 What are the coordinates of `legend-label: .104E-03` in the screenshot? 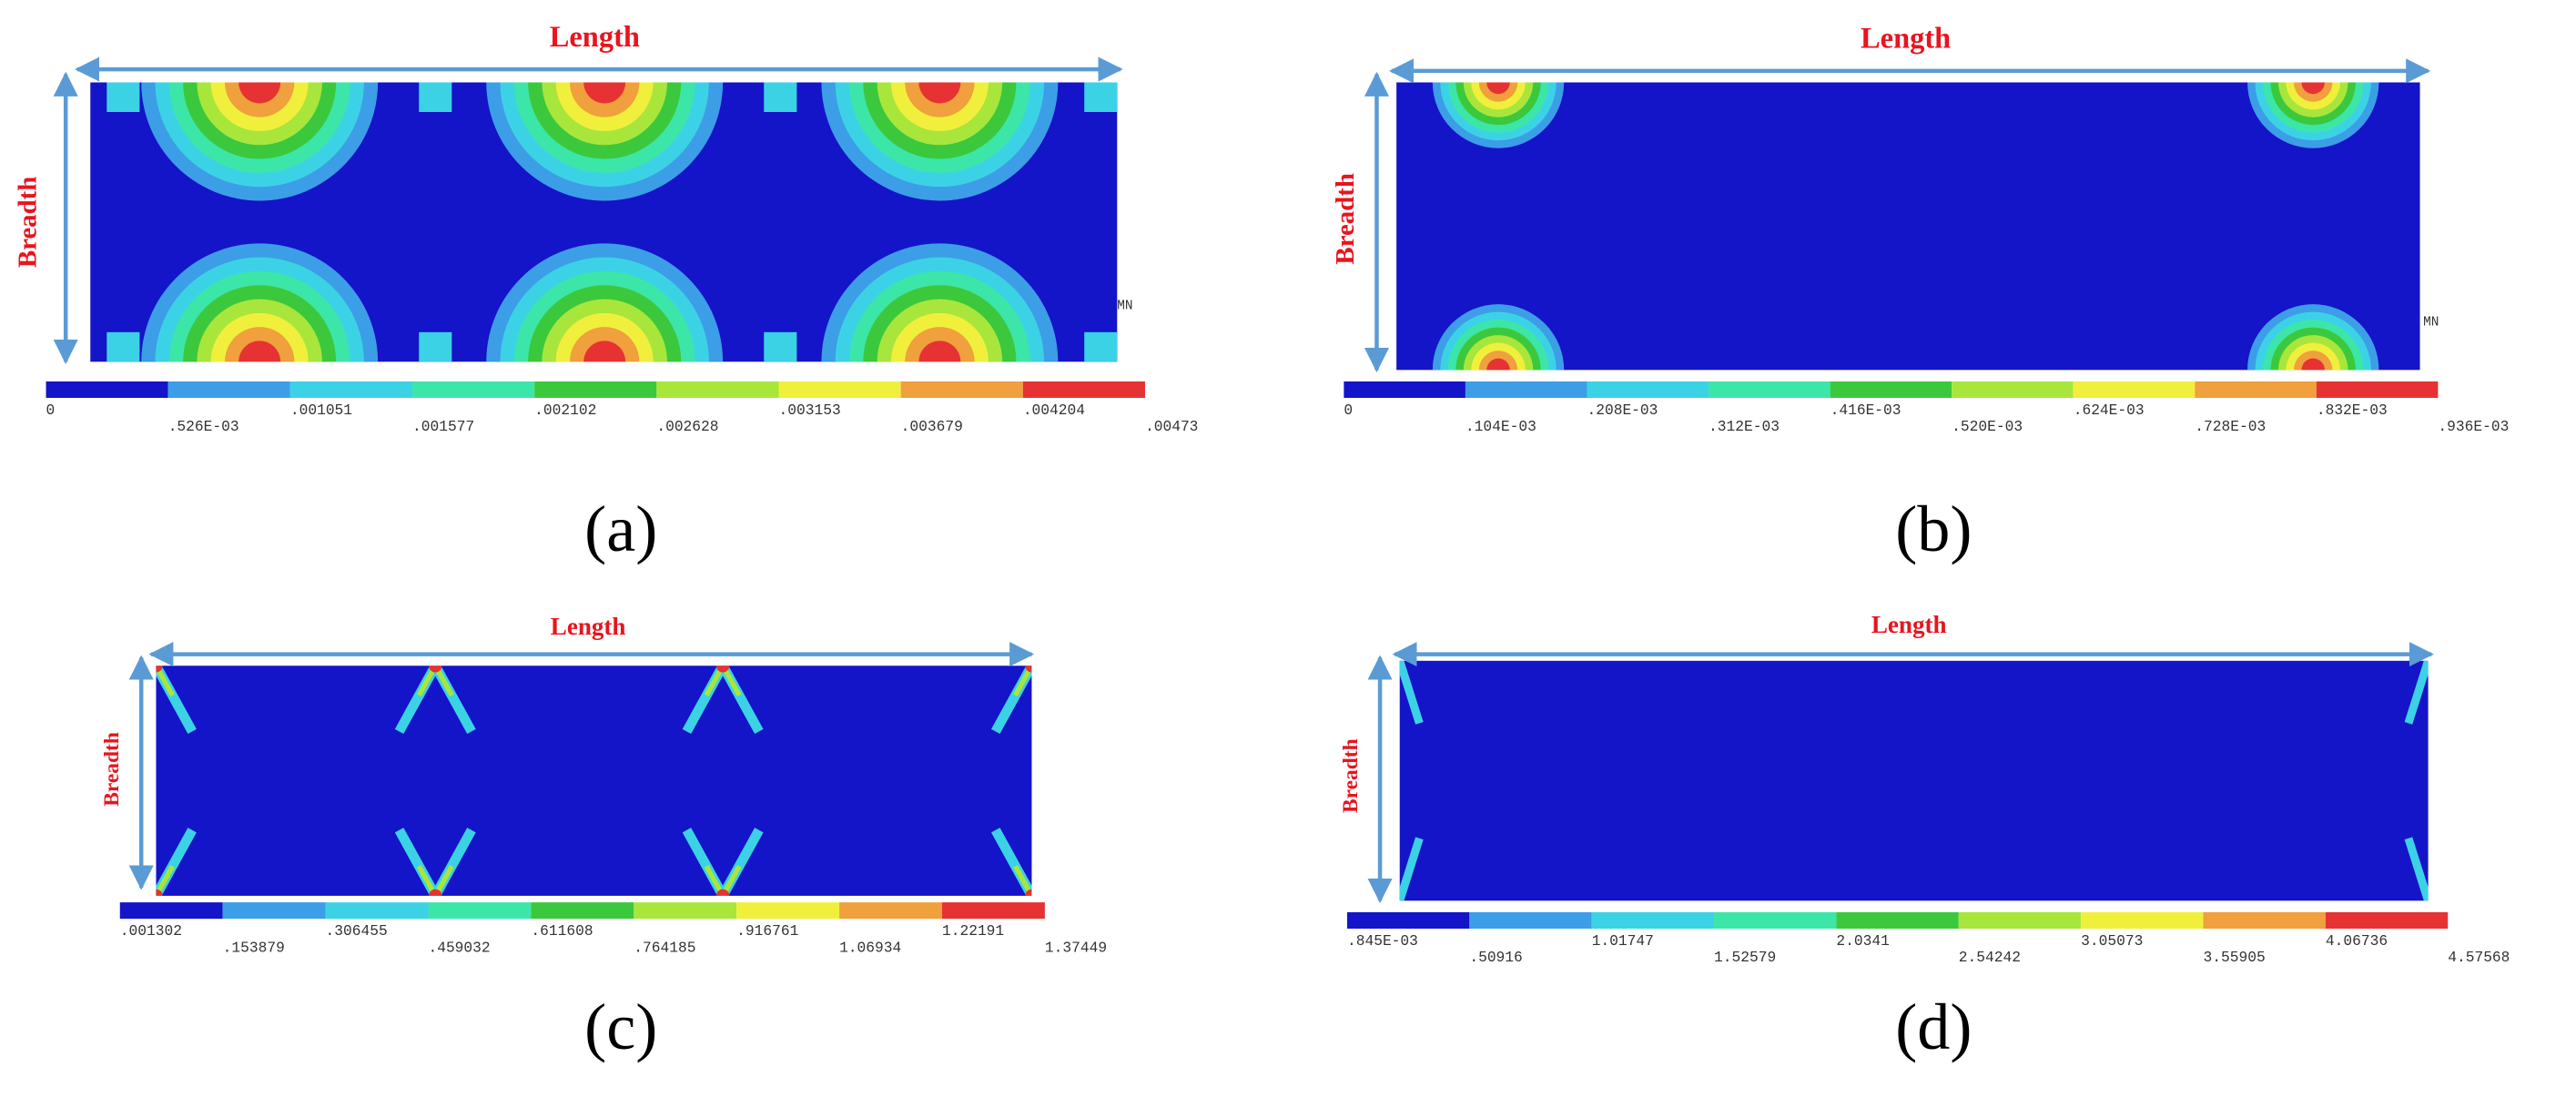 It's located at (1500, 426).